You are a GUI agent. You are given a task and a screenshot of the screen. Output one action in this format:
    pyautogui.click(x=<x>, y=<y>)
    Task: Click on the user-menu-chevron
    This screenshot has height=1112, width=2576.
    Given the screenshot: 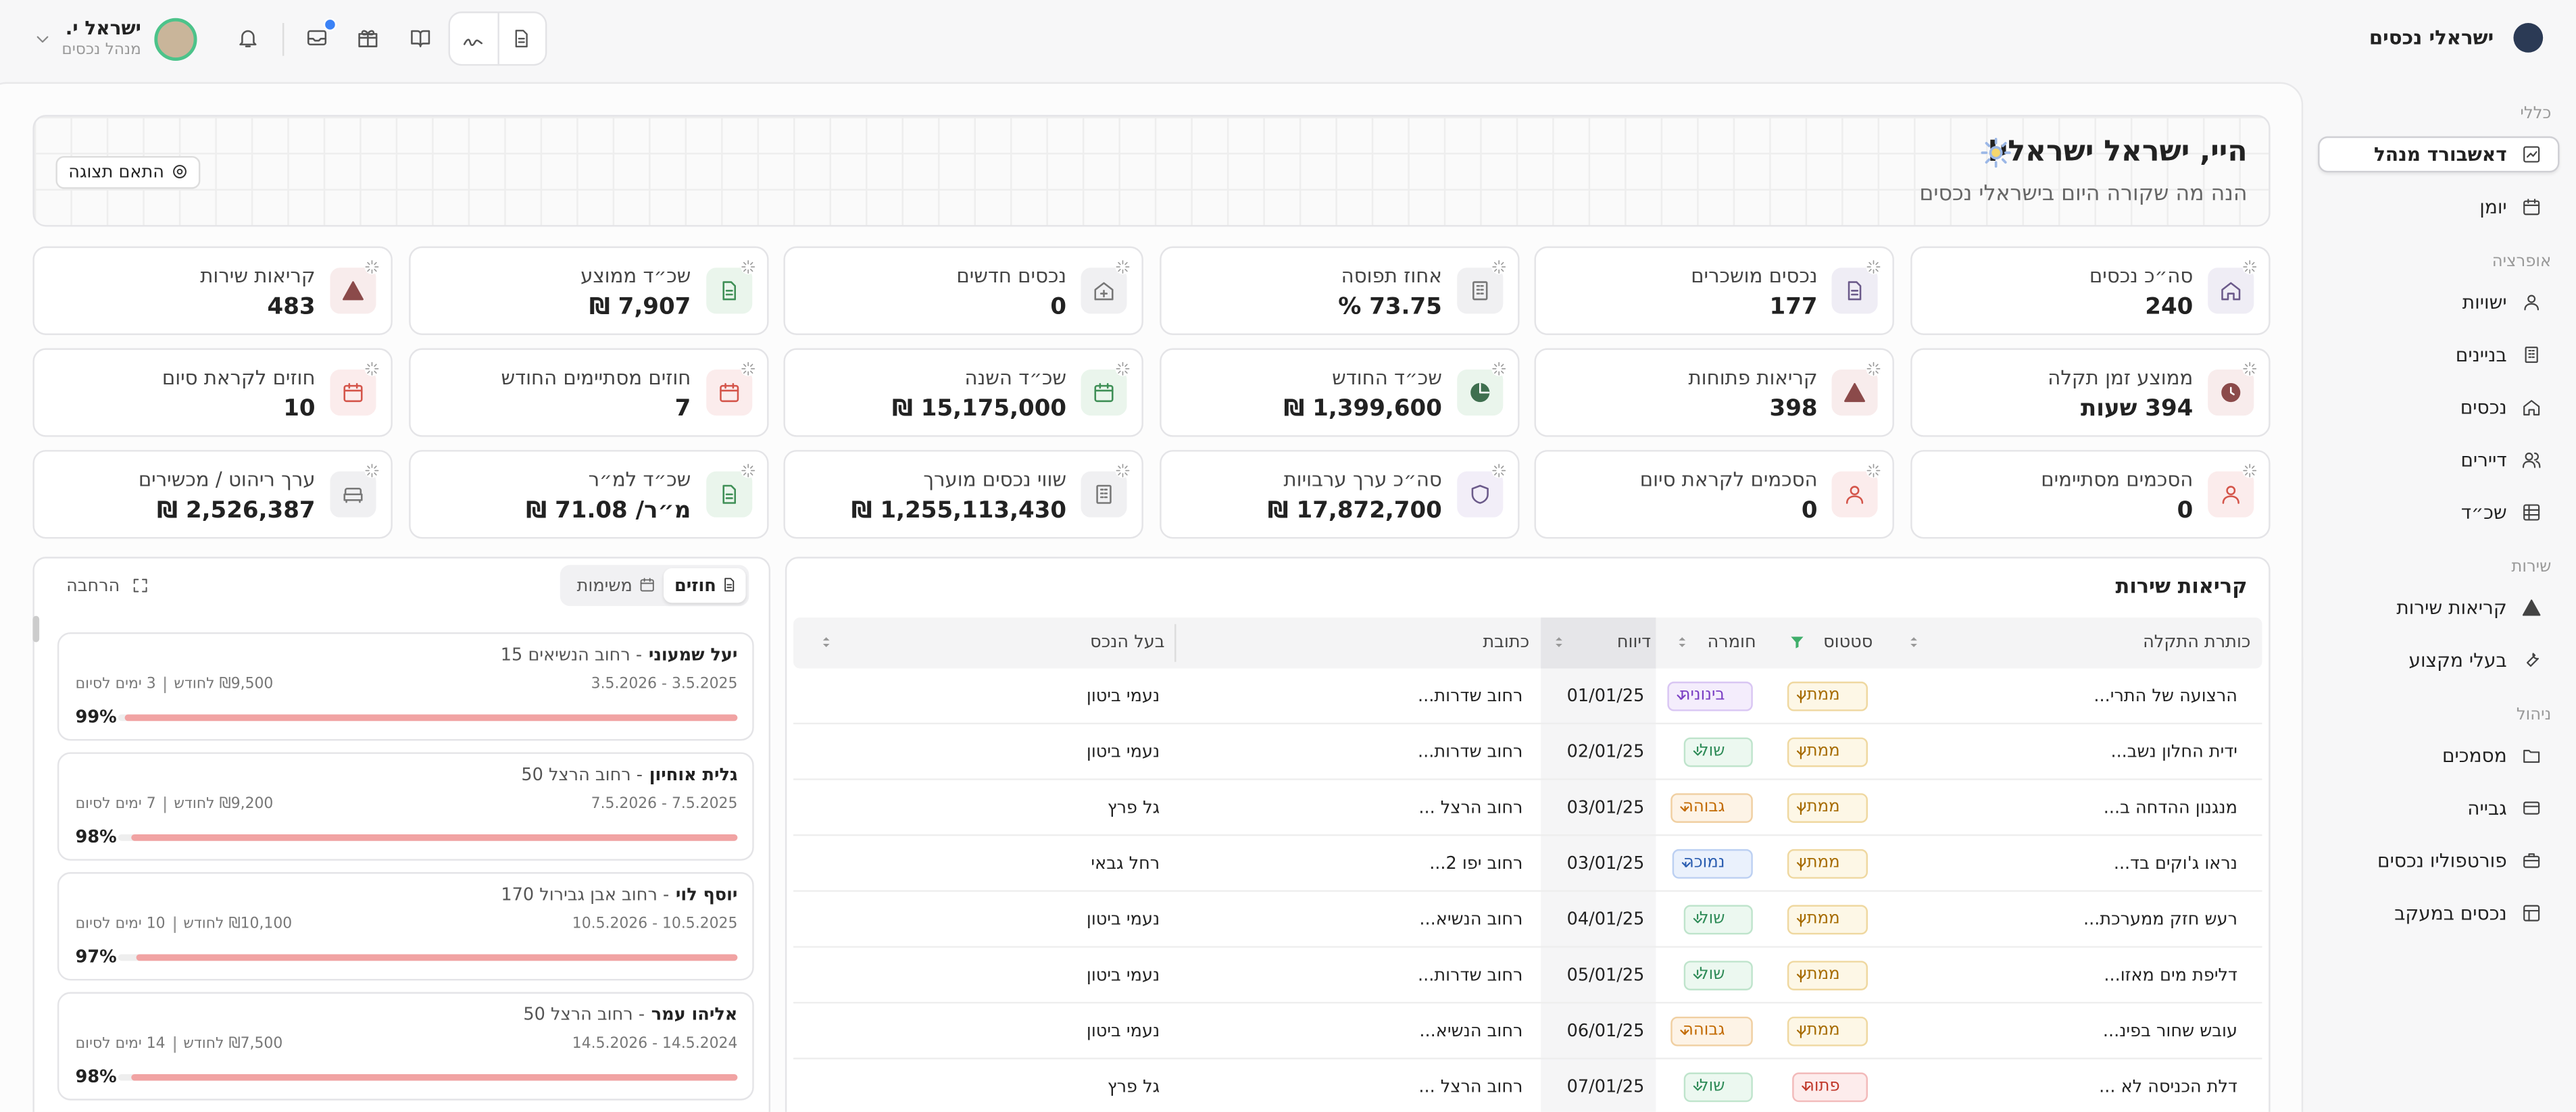 What is the action you would take?
    pyautogui.click(x=43, y=39)
    